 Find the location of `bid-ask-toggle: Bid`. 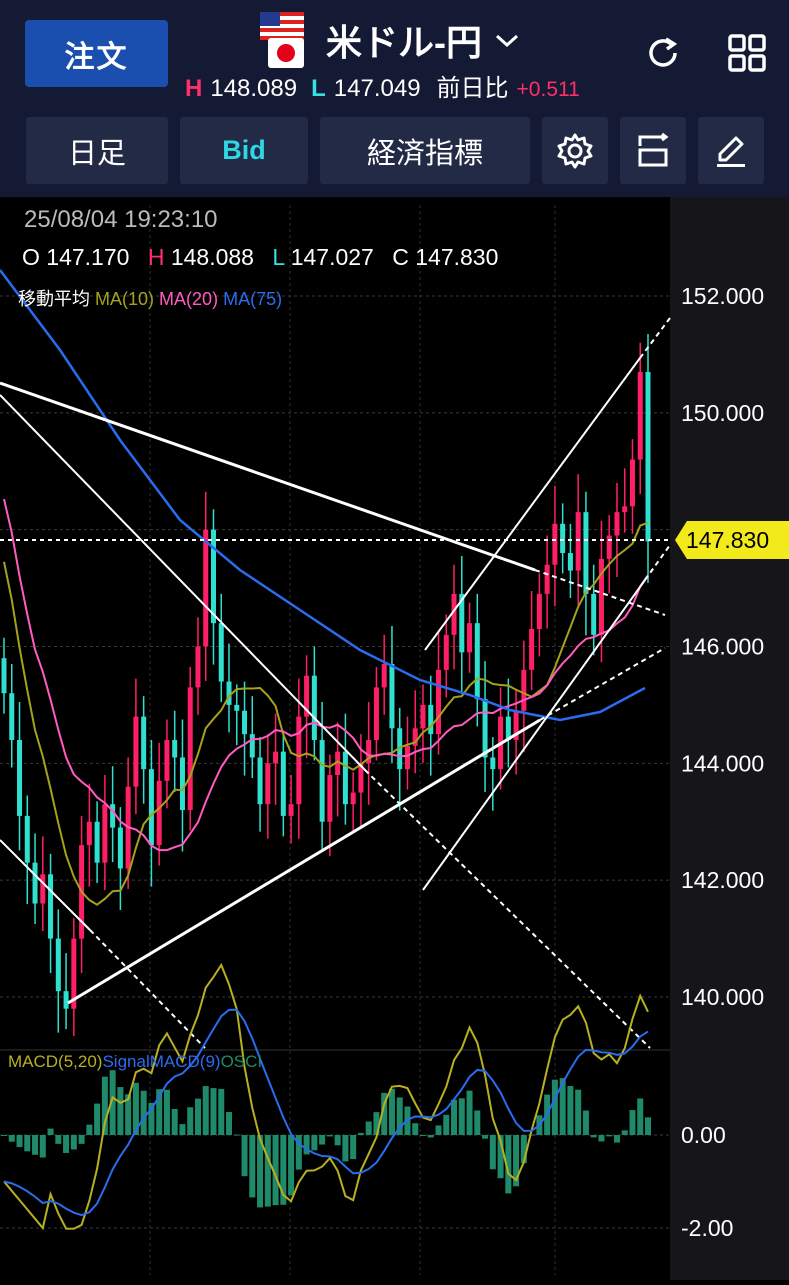

bid-ask-toggle: Bid is located at coordinates (244, 150).